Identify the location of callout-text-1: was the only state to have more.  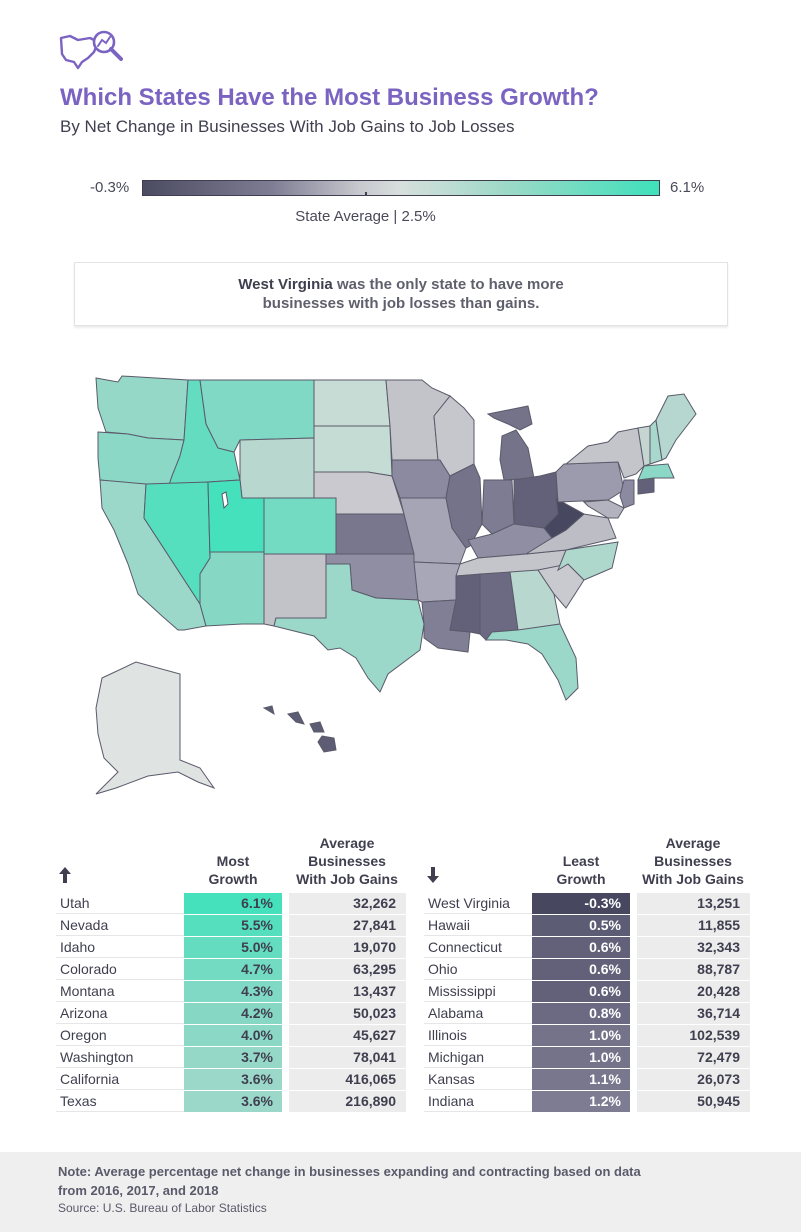
(448, 284).